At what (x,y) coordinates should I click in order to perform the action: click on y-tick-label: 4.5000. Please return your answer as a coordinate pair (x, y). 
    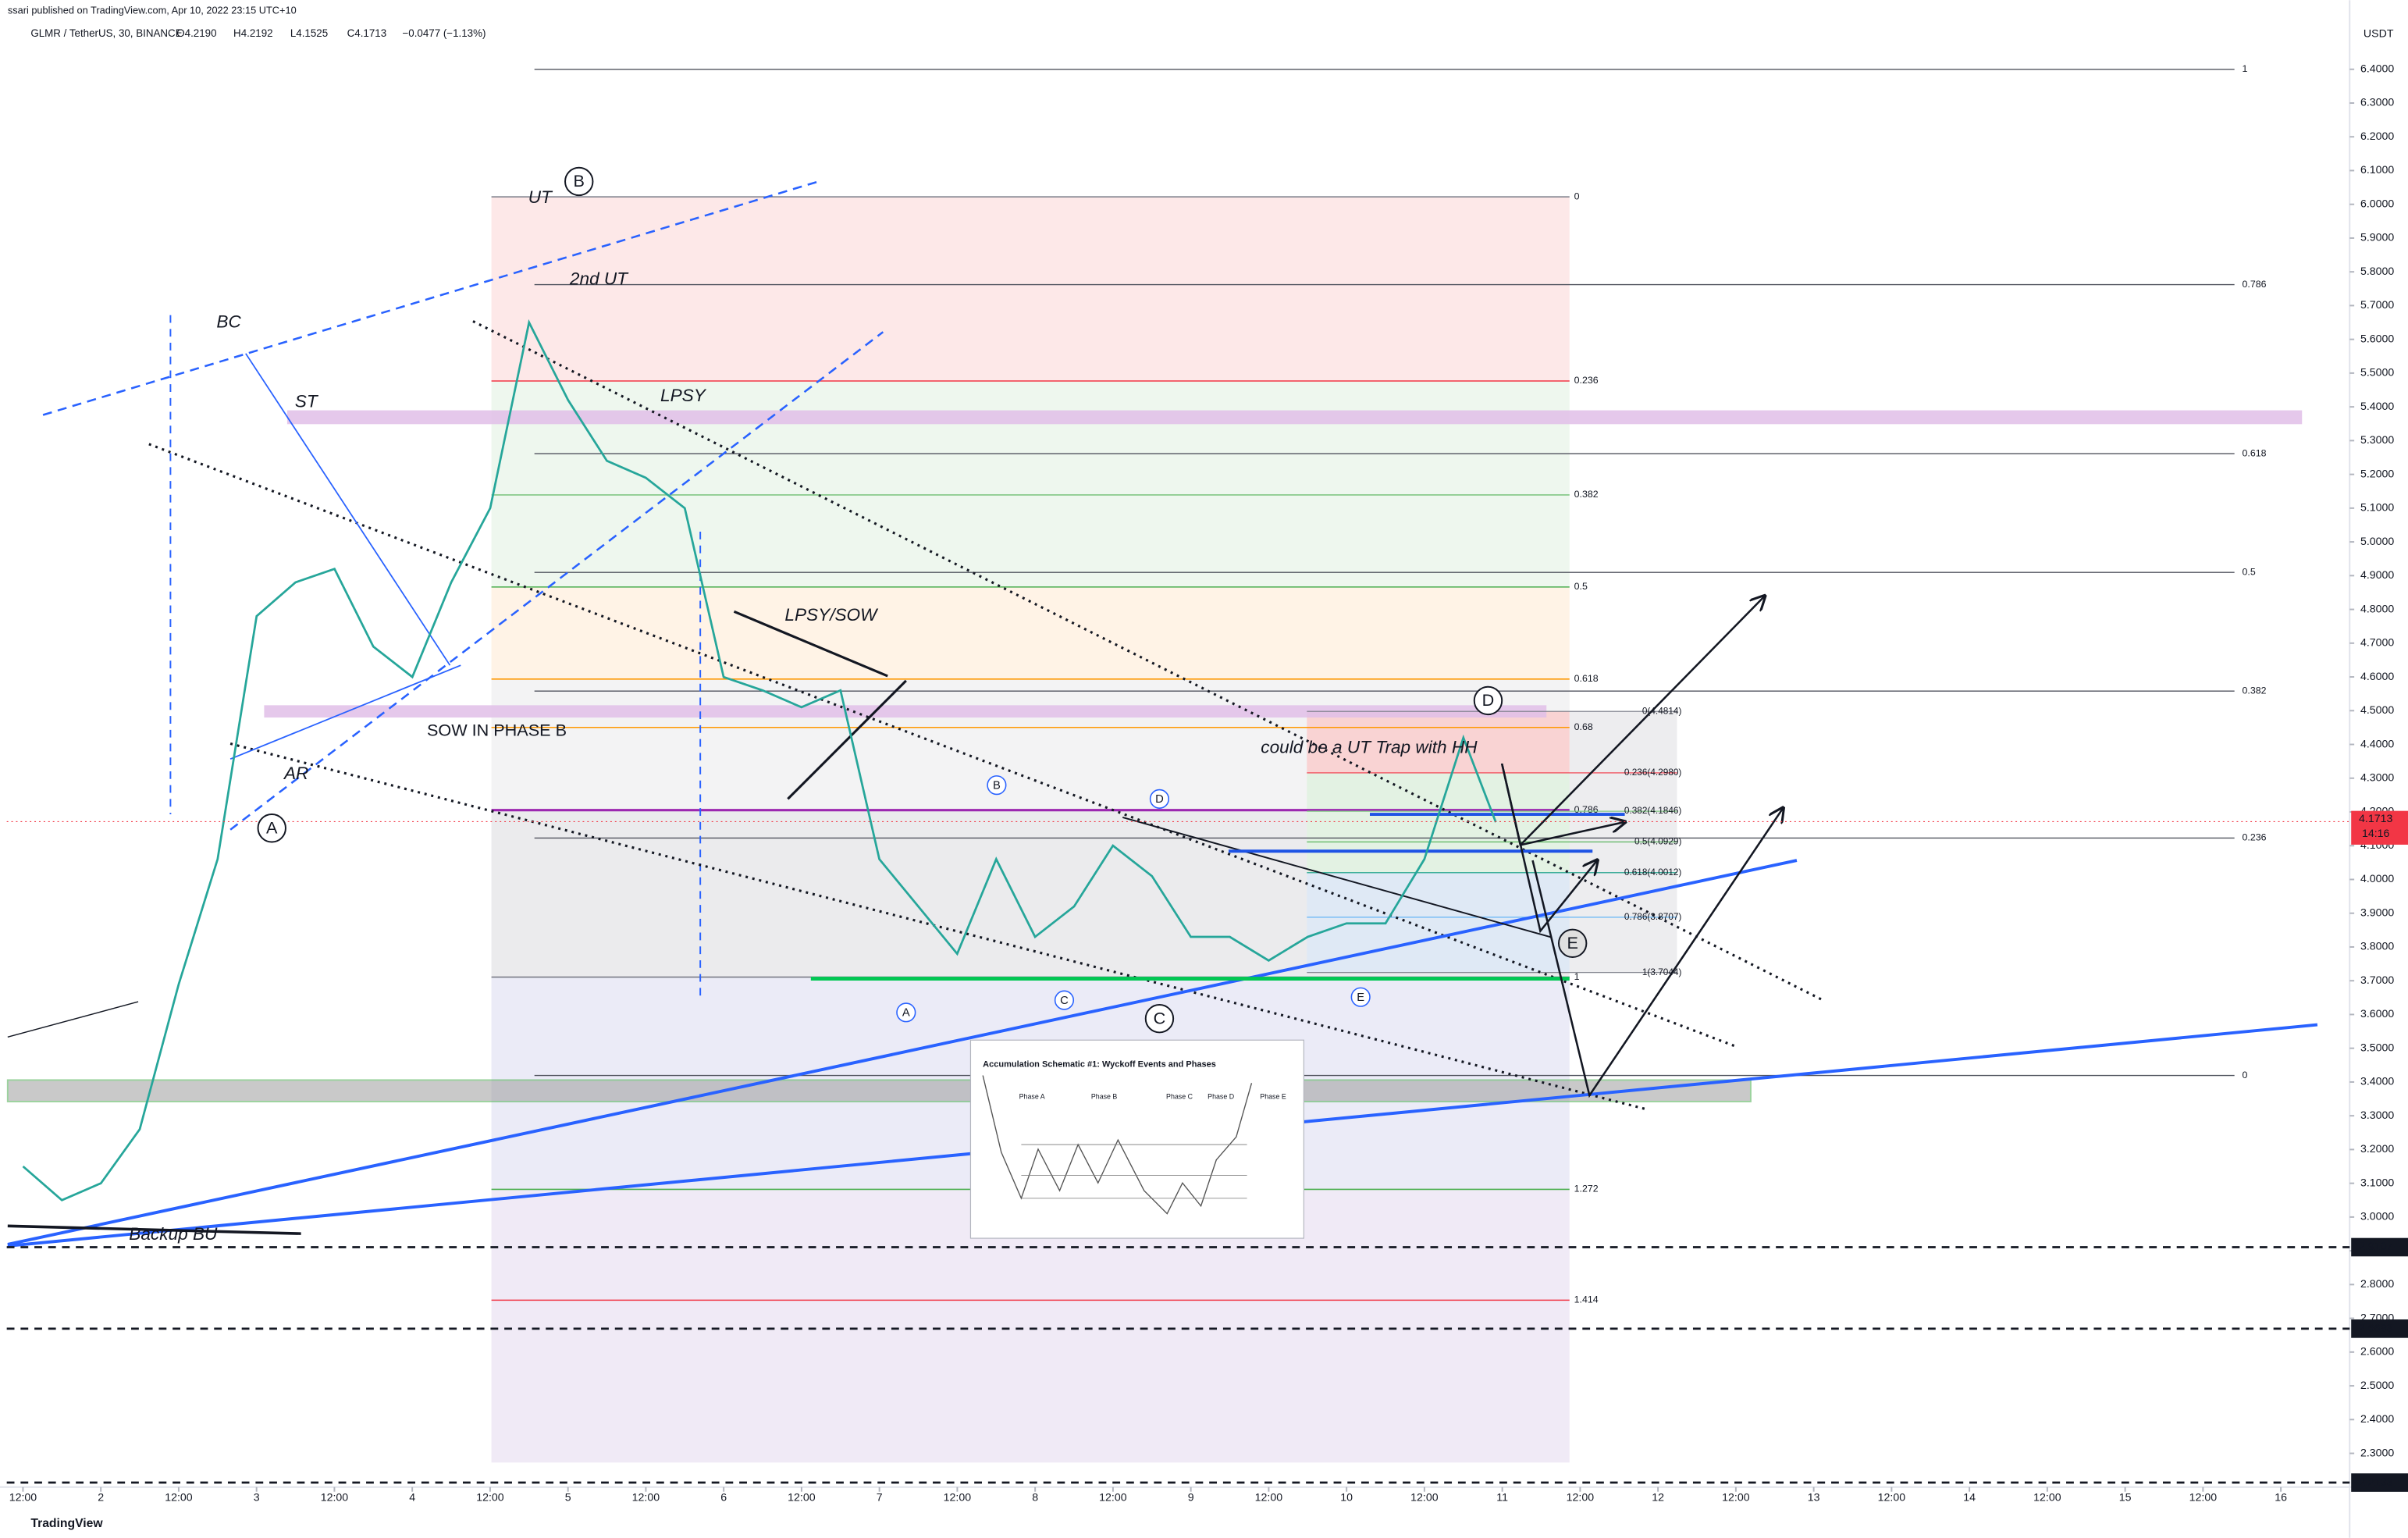
    Looking at the image, I should click on (2377, 710).